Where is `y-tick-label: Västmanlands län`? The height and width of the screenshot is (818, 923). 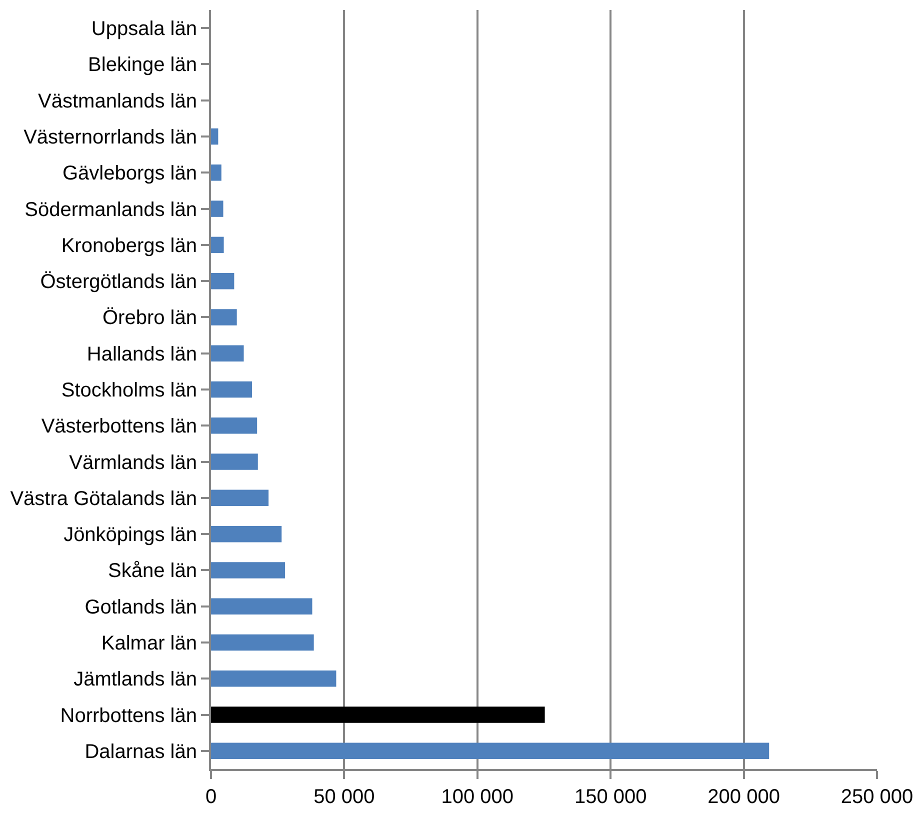 y-tick-label: Västmanlands län is located at coordinates (117, 101).